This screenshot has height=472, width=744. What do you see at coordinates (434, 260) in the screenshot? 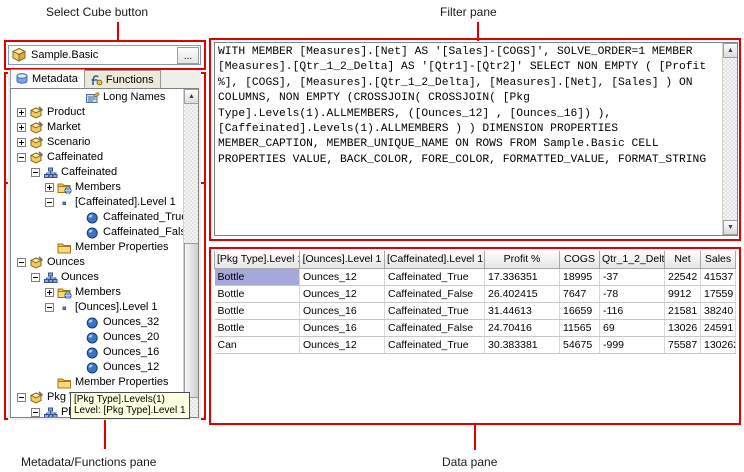
I see `grid-column-header: [Caffeinated].Level 1` at bounding box center [434, 260].